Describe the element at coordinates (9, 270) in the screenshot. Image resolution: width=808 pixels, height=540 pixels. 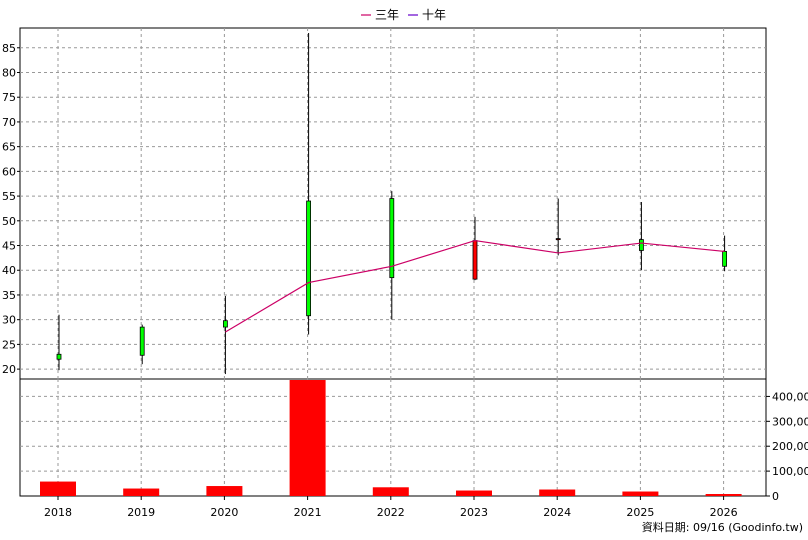
I see `price-y-tick-label: 40` at that location.